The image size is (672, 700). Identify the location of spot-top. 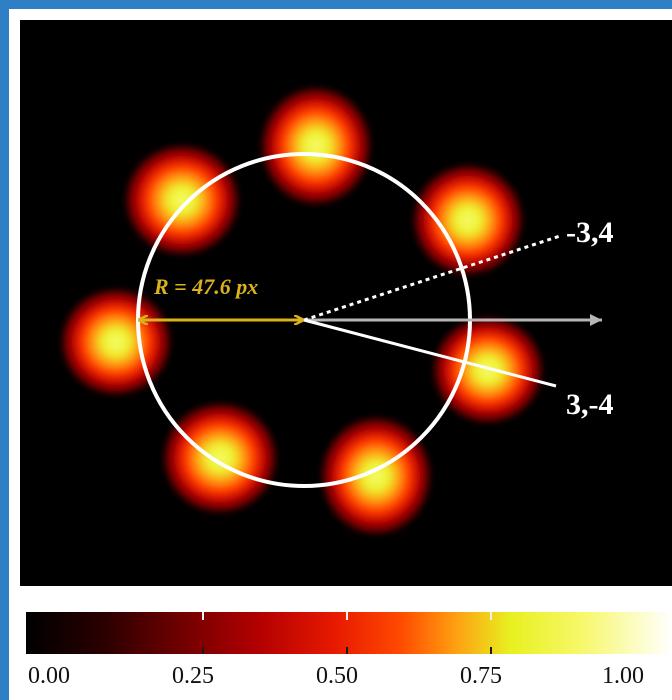
(316, 146).